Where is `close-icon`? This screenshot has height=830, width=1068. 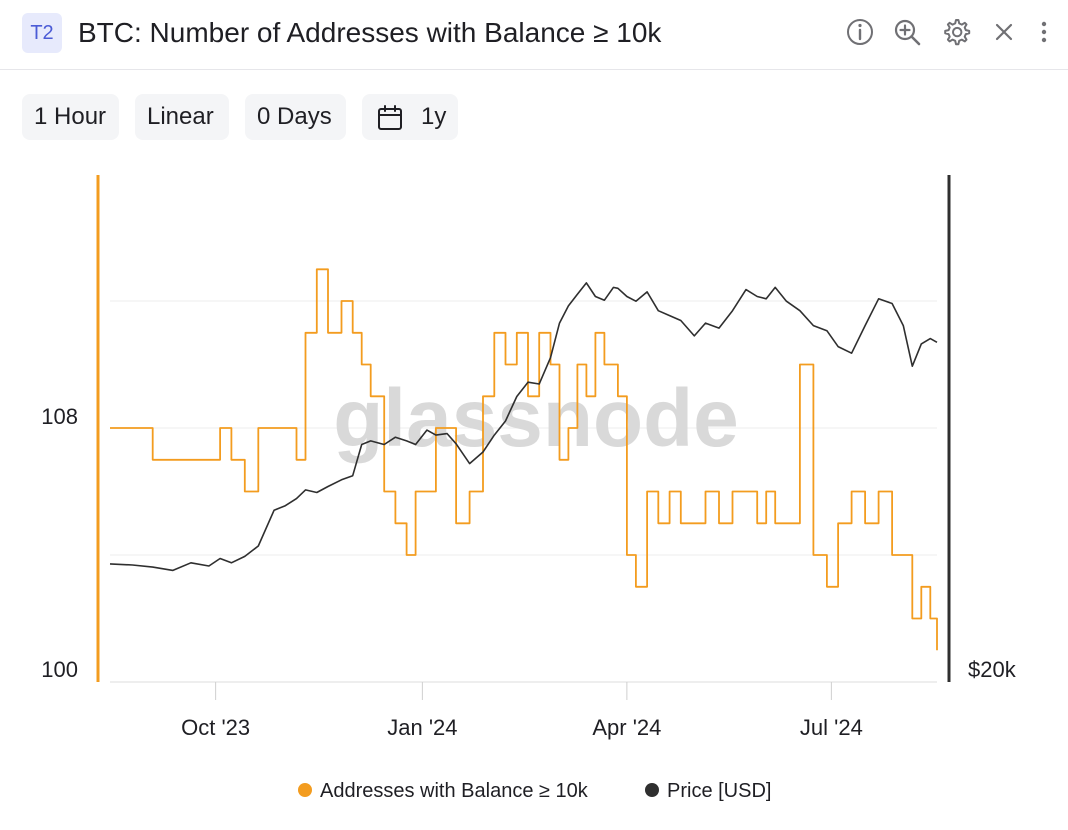 close-icon is located at coordinates (1004, 32).